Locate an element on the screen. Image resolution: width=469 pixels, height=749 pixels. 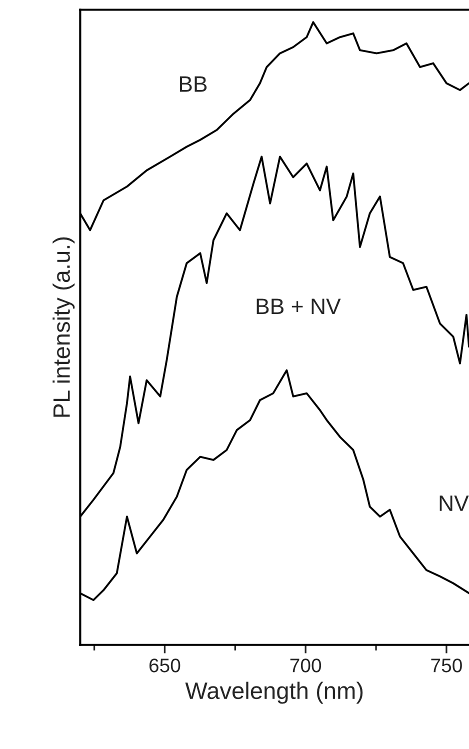
x-tick-label: 650 is located at coordinates (164, 665).